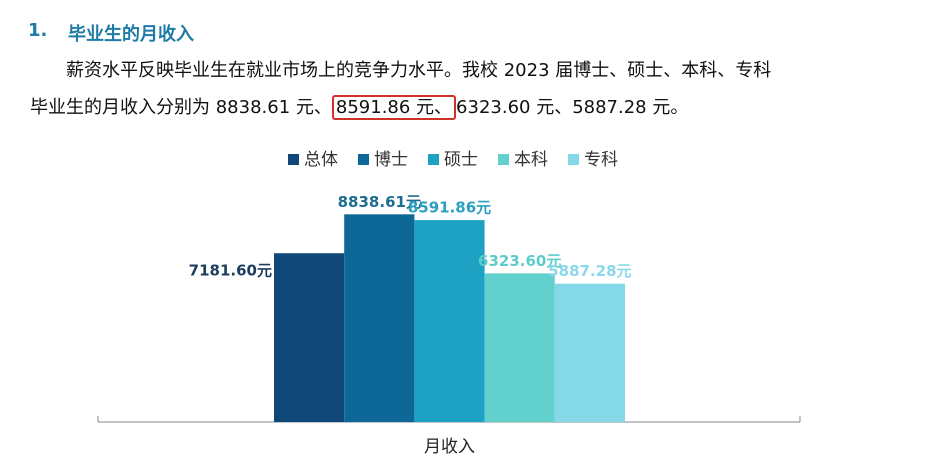 The width and height of the screenshot is (937, 464). Describe the element at coordinates (38, 30) in the screenshot. I see `heading-number: 1.` at that location.